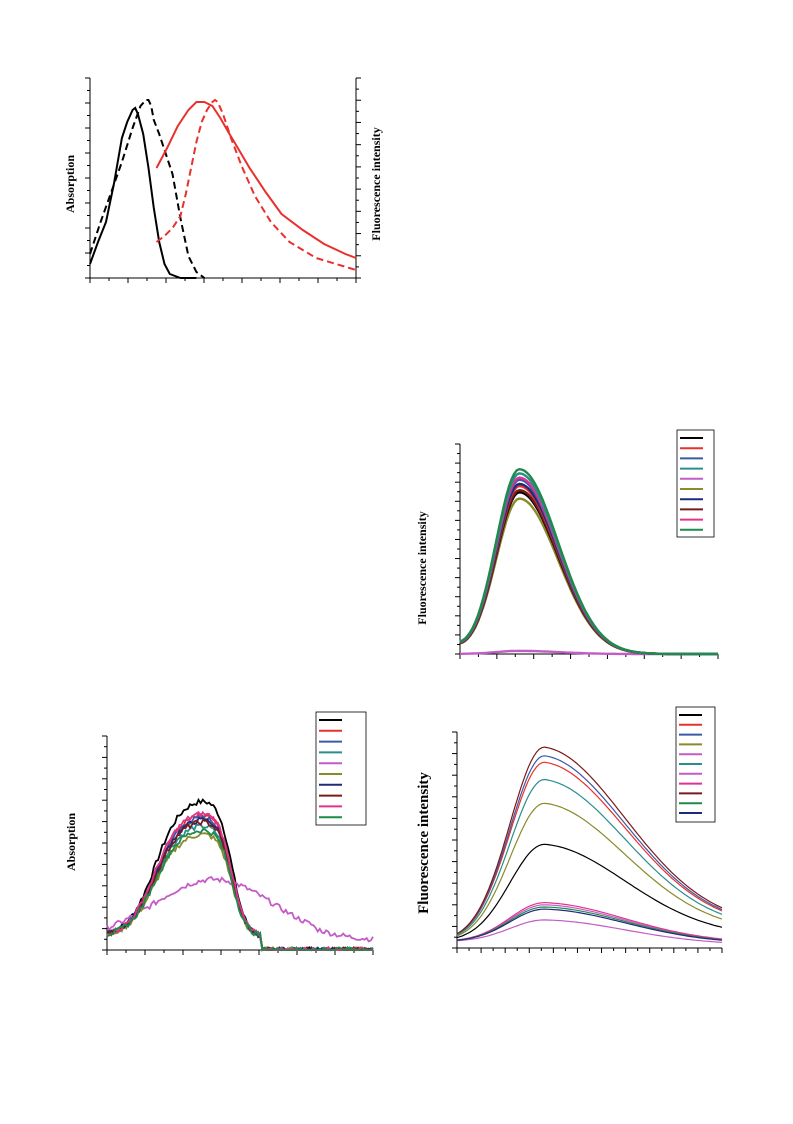  I want to click on panel-c-chart: Absorption, so click(219, 833).